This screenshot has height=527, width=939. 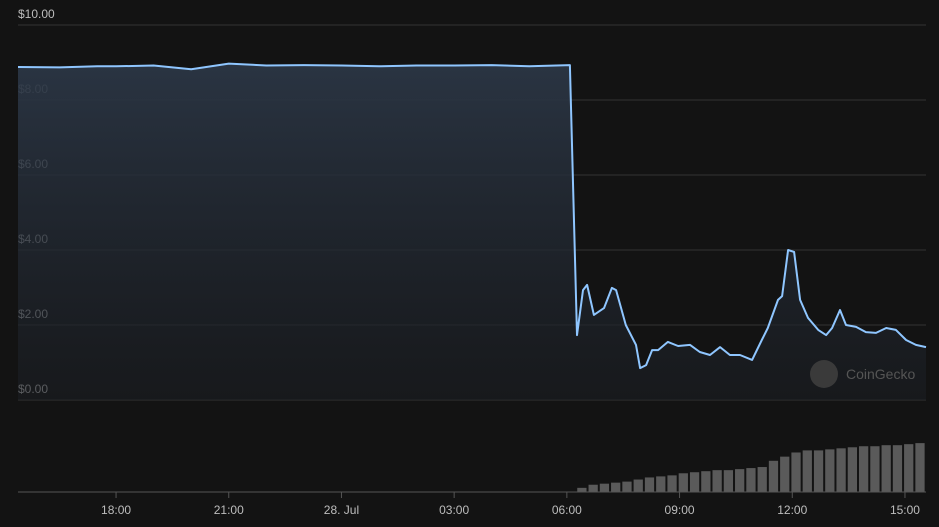 What do you see at coordinates (229, 510) in the screenshot?
I see `x-tick-label: 21:00` at bounding box center [229, 510].